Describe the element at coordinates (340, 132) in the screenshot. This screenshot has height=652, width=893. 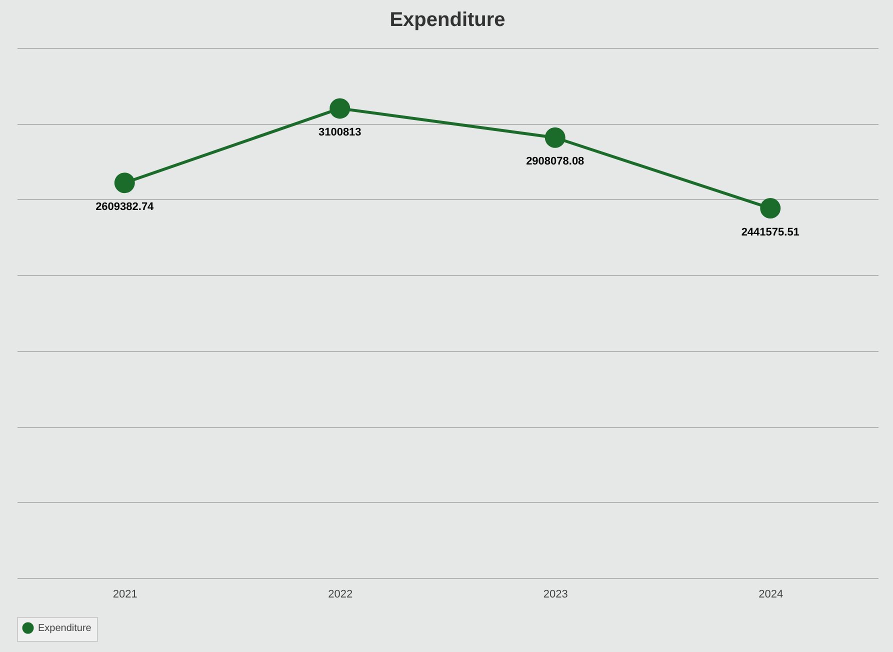
I see `data-label: 3100813` at that location.